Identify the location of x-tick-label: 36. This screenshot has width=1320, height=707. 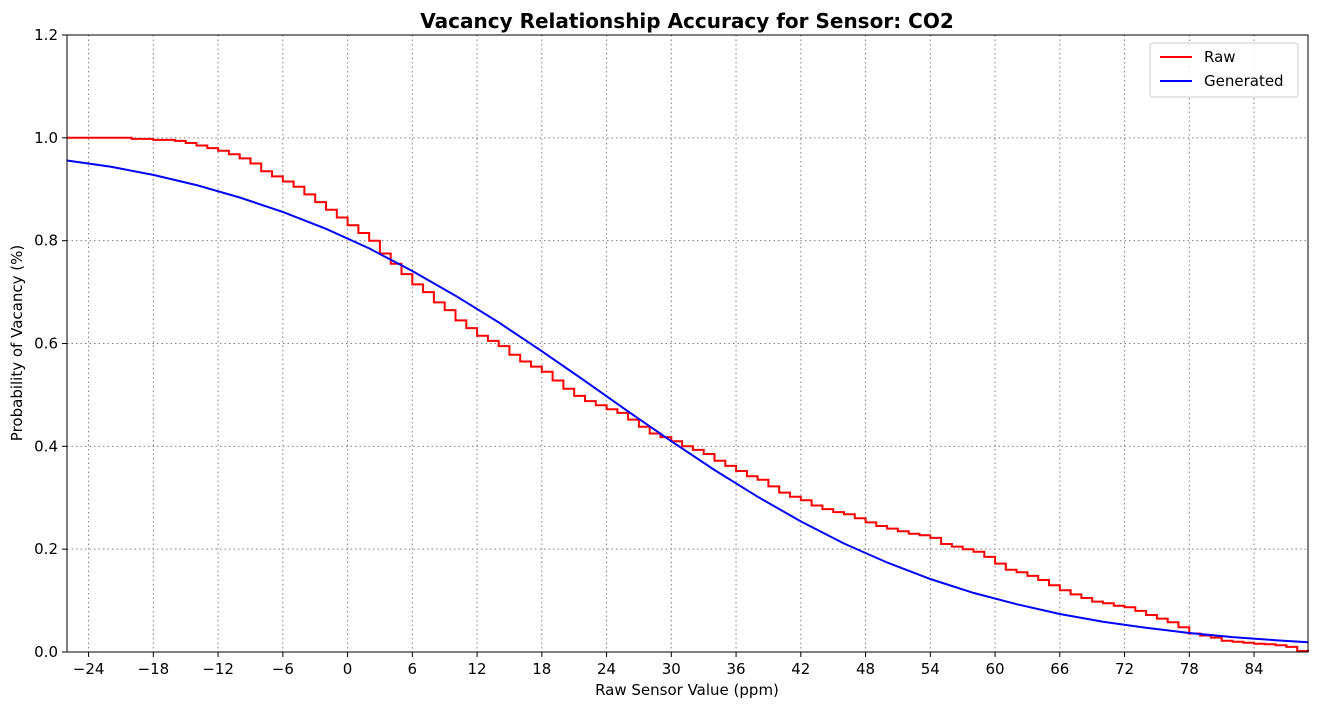
(736, 669).